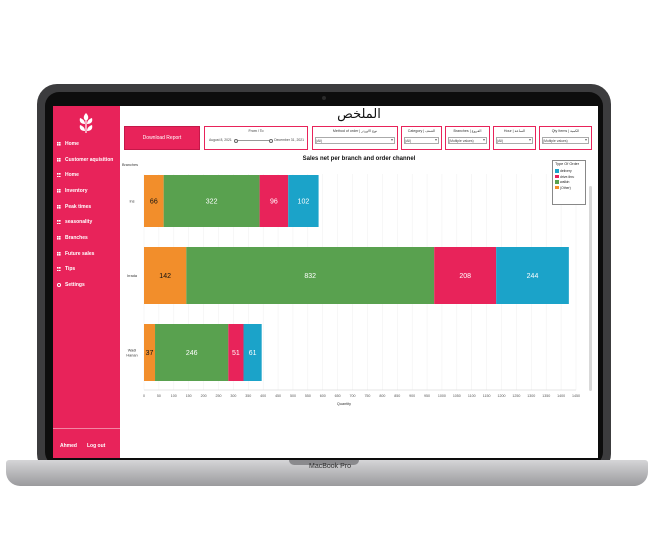 This screenshot has width=666, height=558. I want to click on x-tick-label: 1050, so click(457, 396).